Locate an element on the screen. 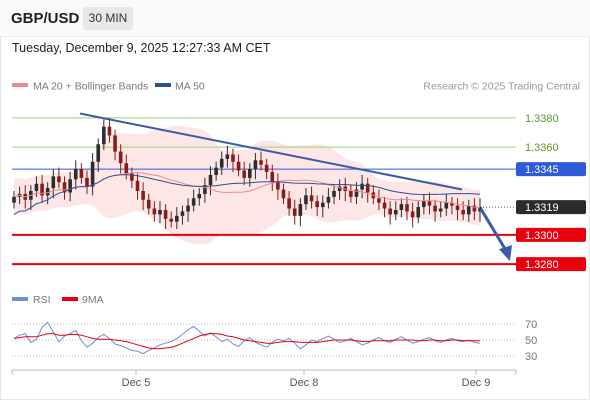  symbol-title: GBP/USD is located at coordinates (45, 18).